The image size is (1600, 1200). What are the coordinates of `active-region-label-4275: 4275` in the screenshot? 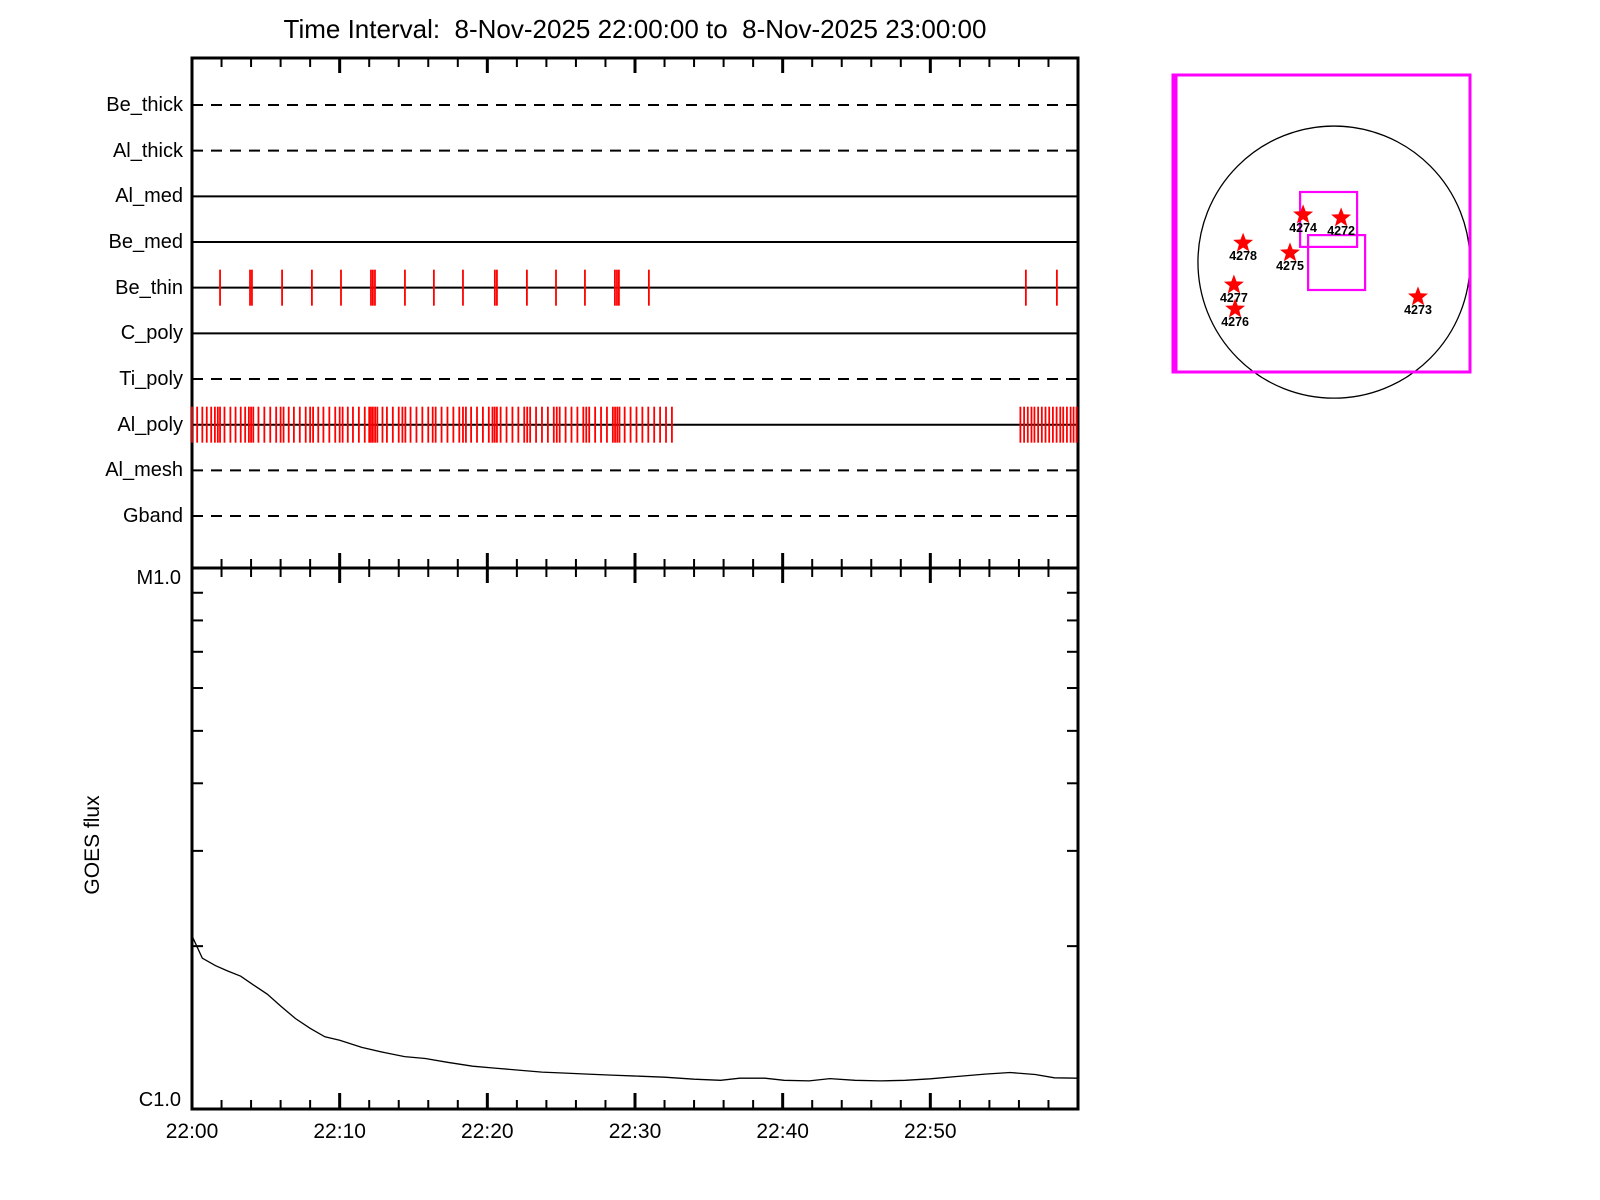 It's located at (1290, 266).